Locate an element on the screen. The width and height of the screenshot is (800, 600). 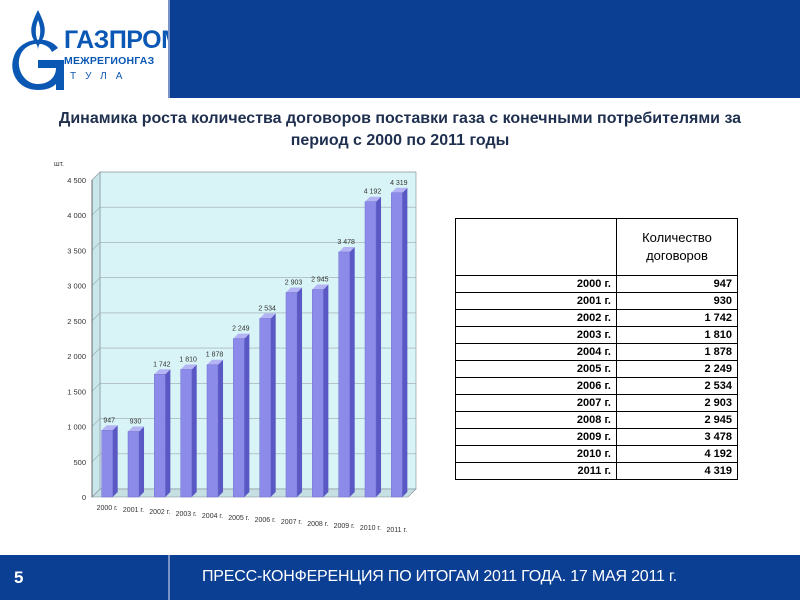
table-cell-year: 2007 г. is located at coordinates (536, 403).